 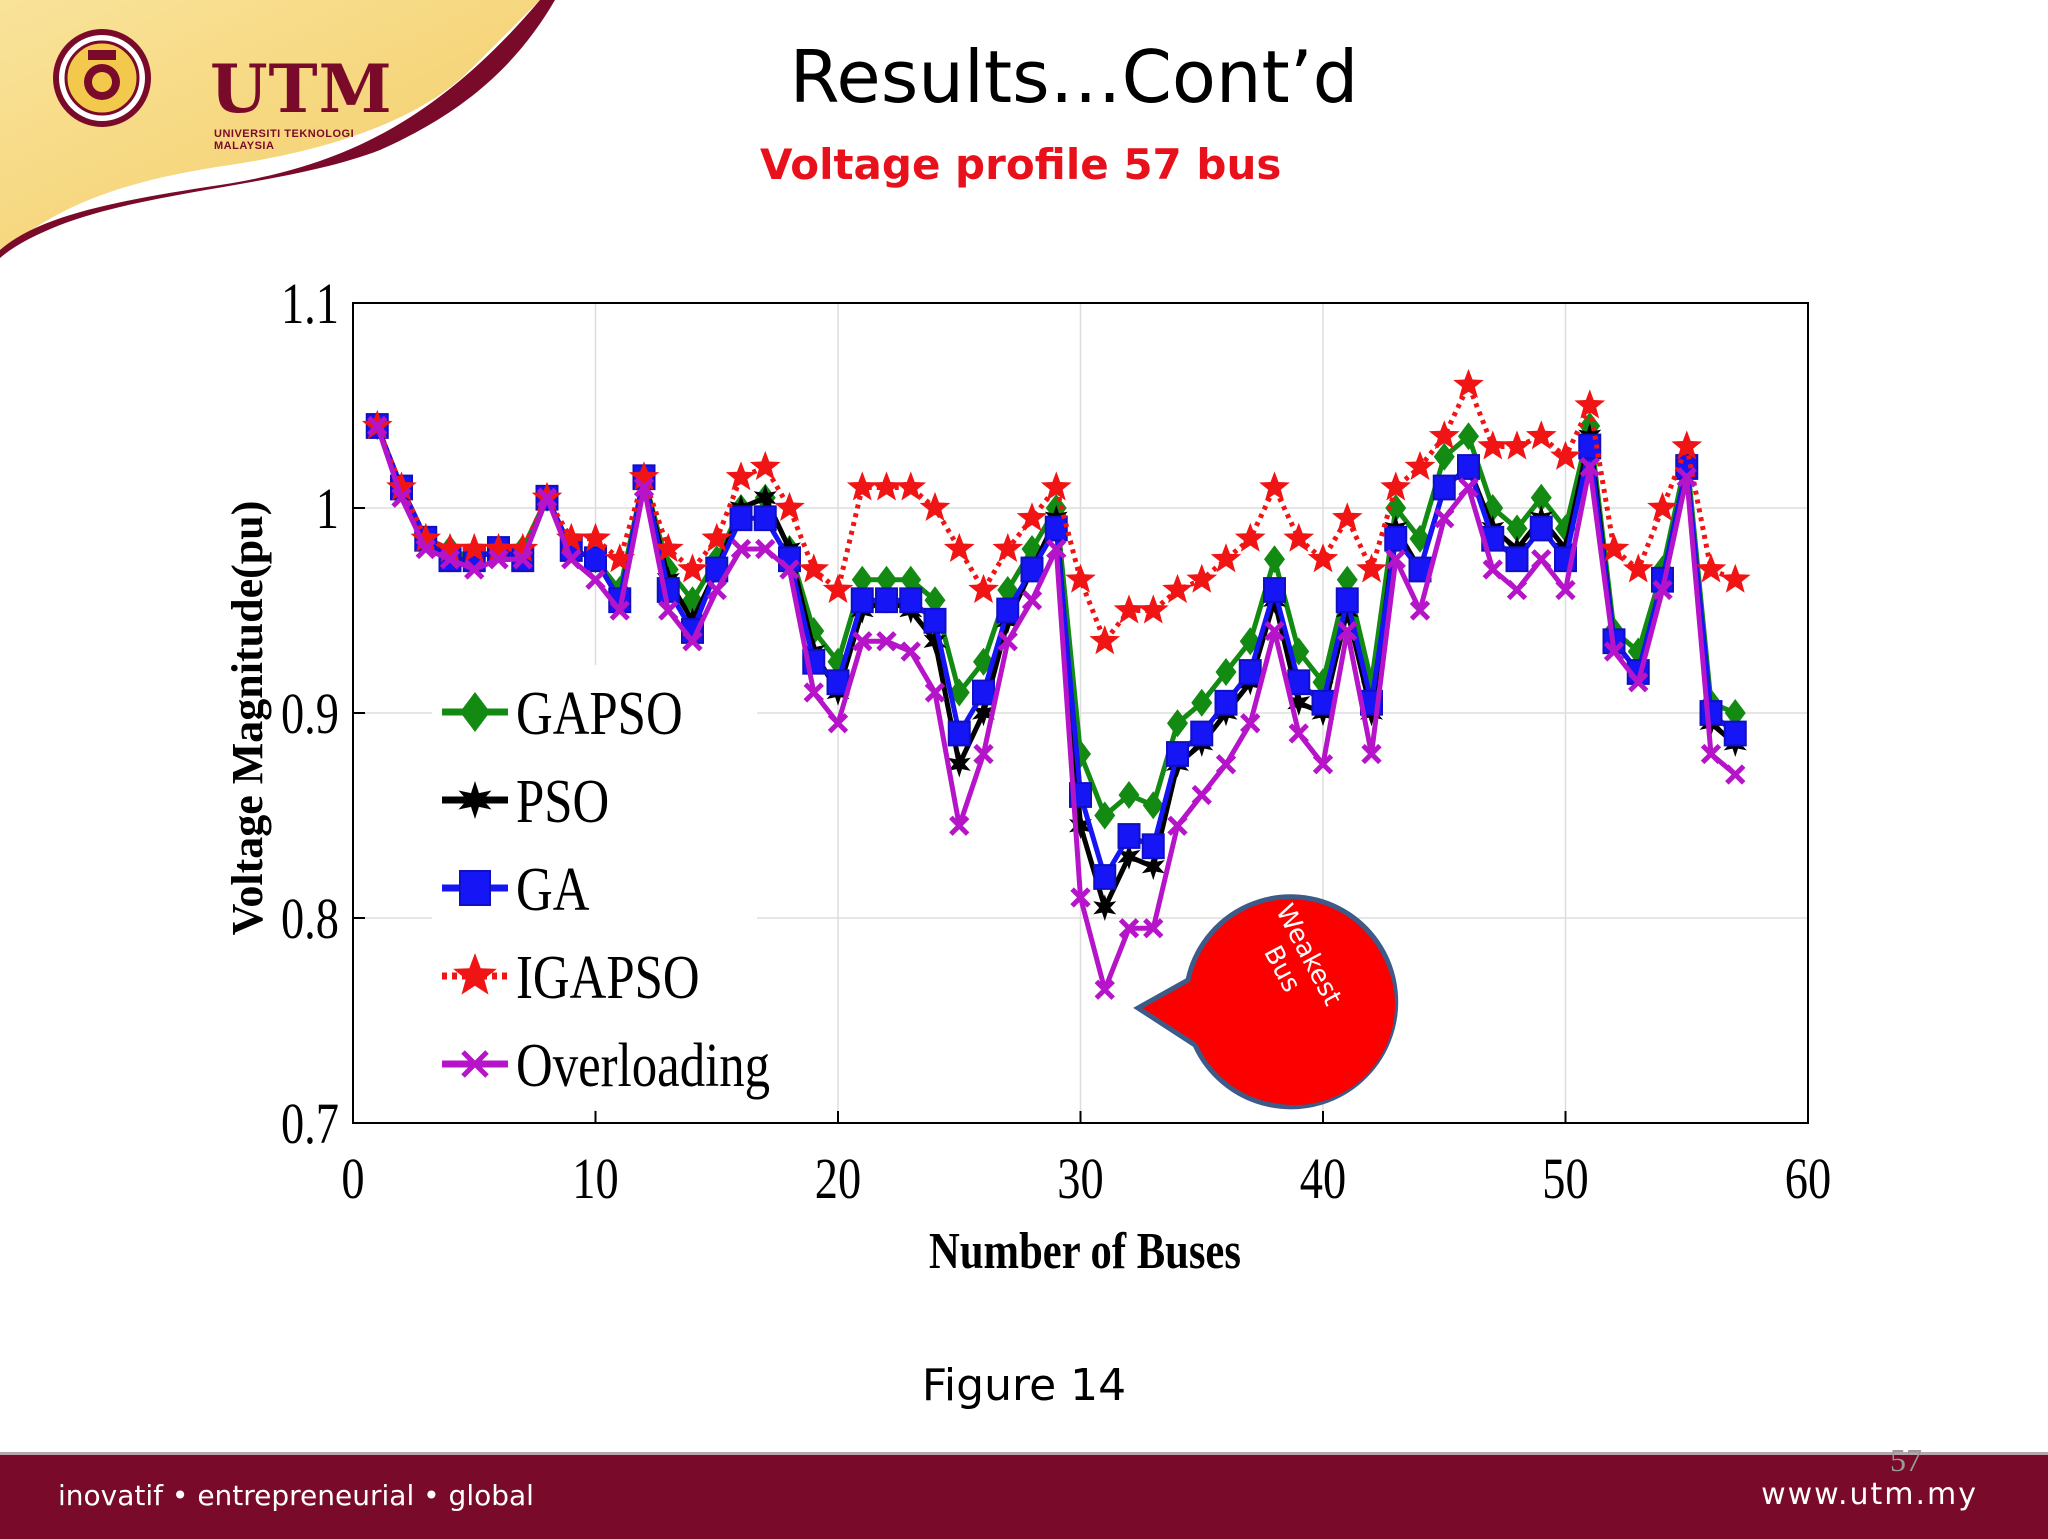 I want to click on legend-label: IGAPSO, so click(x=608, y=977).